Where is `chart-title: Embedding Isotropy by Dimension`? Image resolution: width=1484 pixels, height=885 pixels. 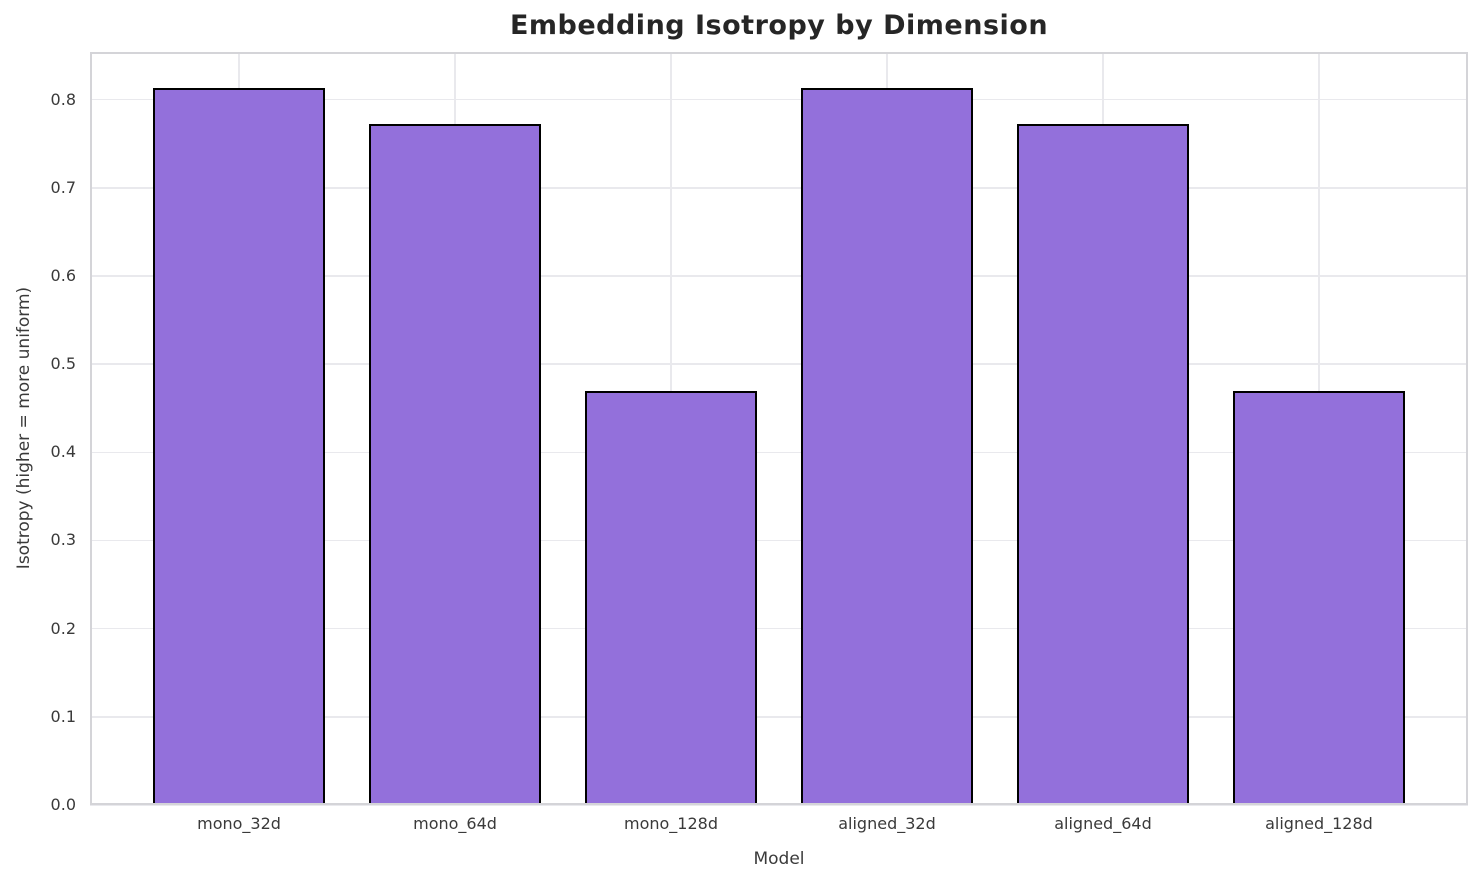 chart-title: Embedding Isotropy by Dimension is located at coordinates (779, 25).